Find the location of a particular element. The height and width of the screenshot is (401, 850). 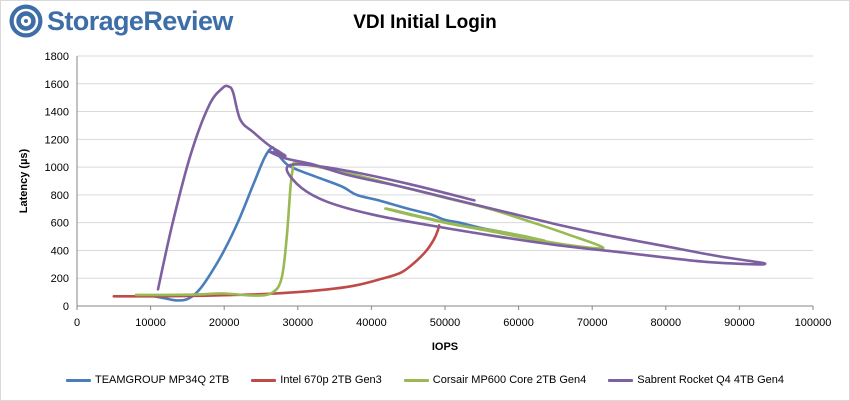

y-tick-label: 1400 is located at coordinates (57, 113).